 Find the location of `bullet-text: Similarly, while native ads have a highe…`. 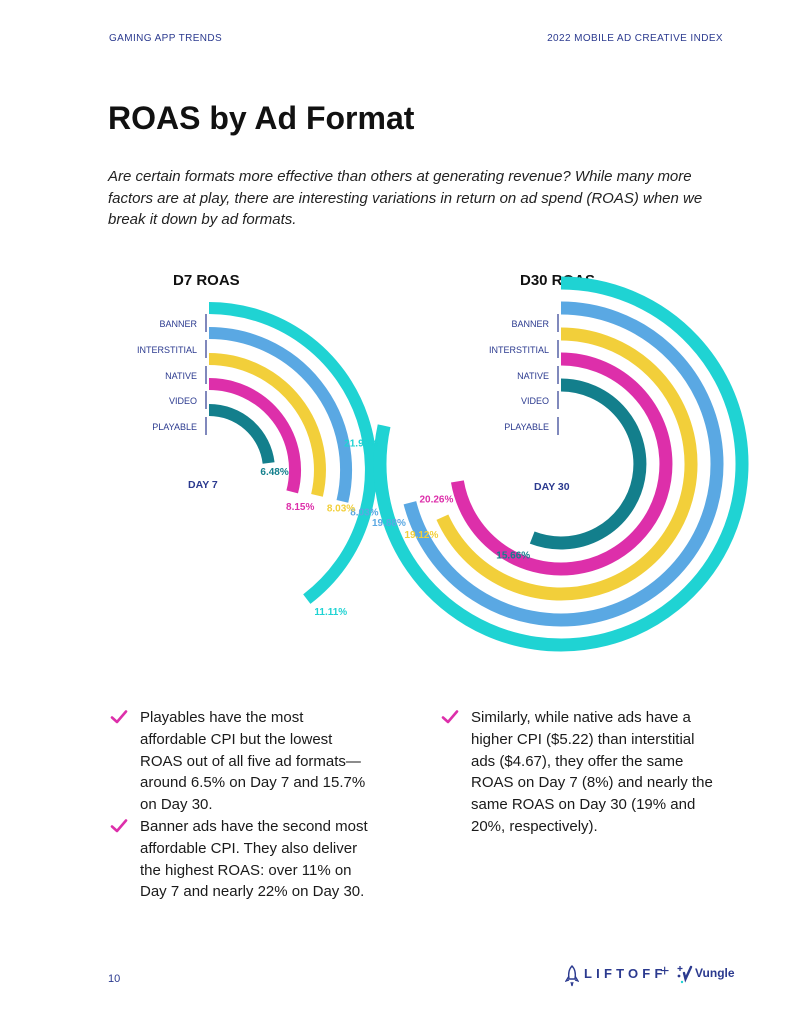

bullet-text: Similarly, while native ads have a highe… is located at coordinates (592, 772).